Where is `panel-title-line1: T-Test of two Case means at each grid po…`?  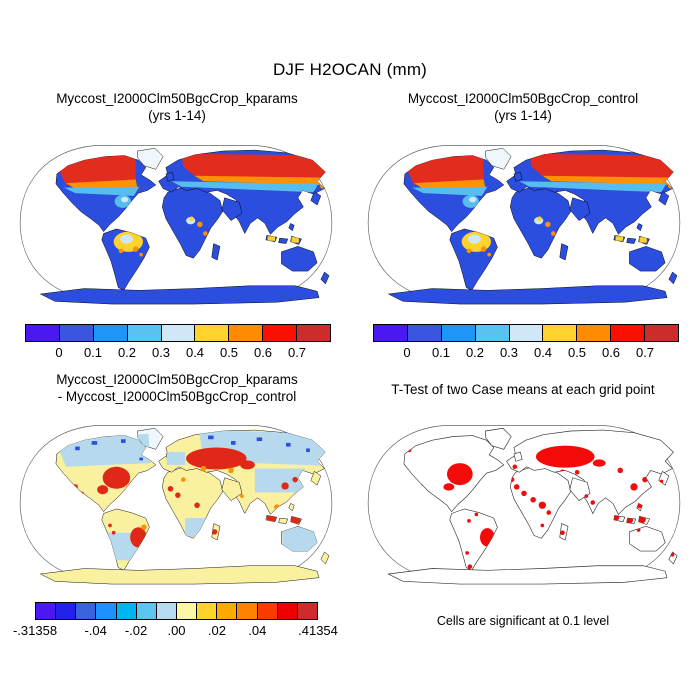
panel-title-line1: T-Test of two Case means at each grid po… is located at coordinates (523, 389).